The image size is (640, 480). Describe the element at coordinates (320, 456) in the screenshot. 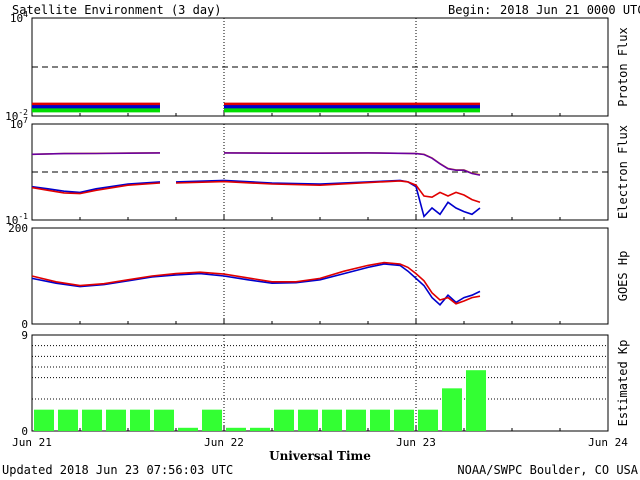

I see `x-axis-title: Universal Time` at that location.